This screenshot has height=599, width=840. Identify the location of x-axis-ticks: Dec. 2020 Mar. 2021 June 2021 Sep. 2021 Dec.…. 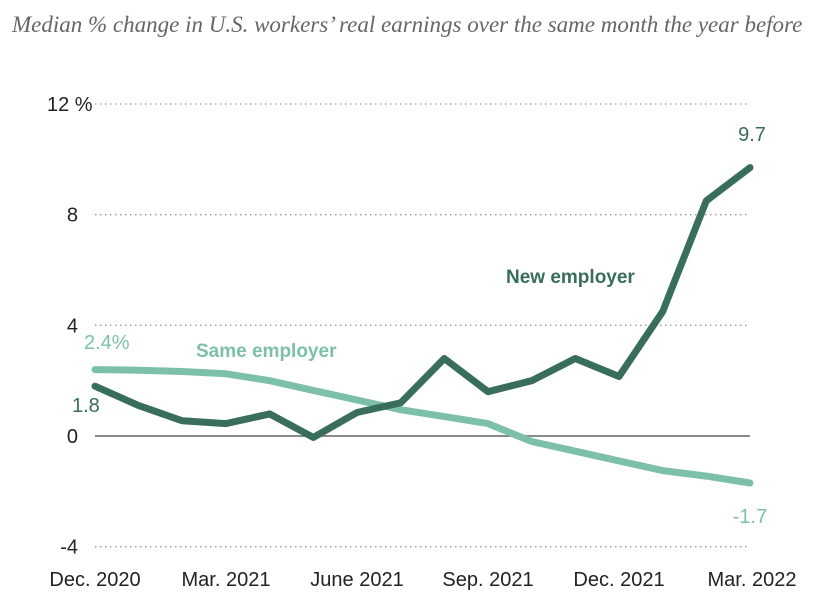
(422, 580).